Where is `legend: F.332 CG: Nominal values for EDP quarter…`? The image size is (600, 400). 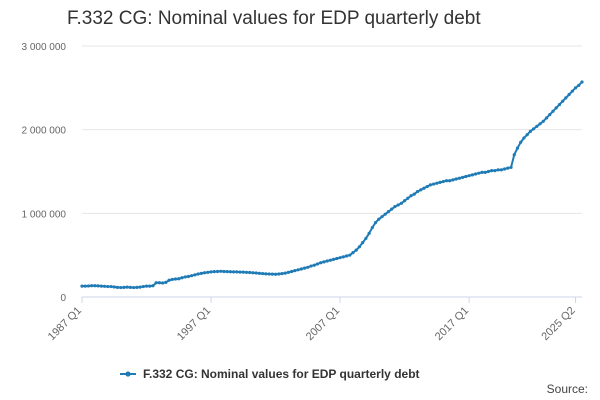 legend: F.332 CG: Nominal values for EDP quarter… is located at coordinates (270, 374).